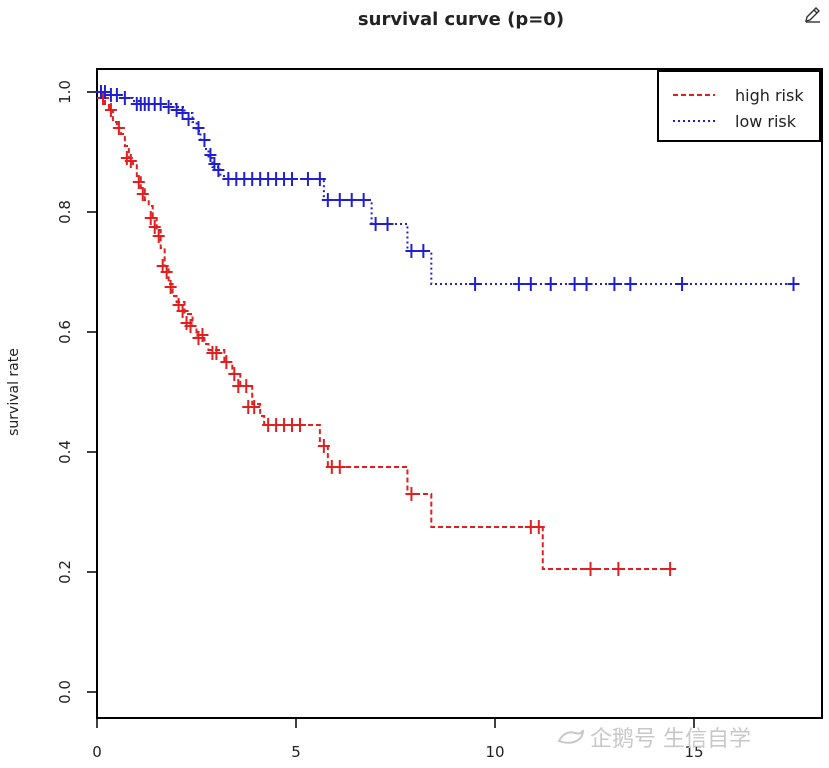 The image size is (829, 768). I want to click on x-axis: 0 5 10 15, so click(398, 739).